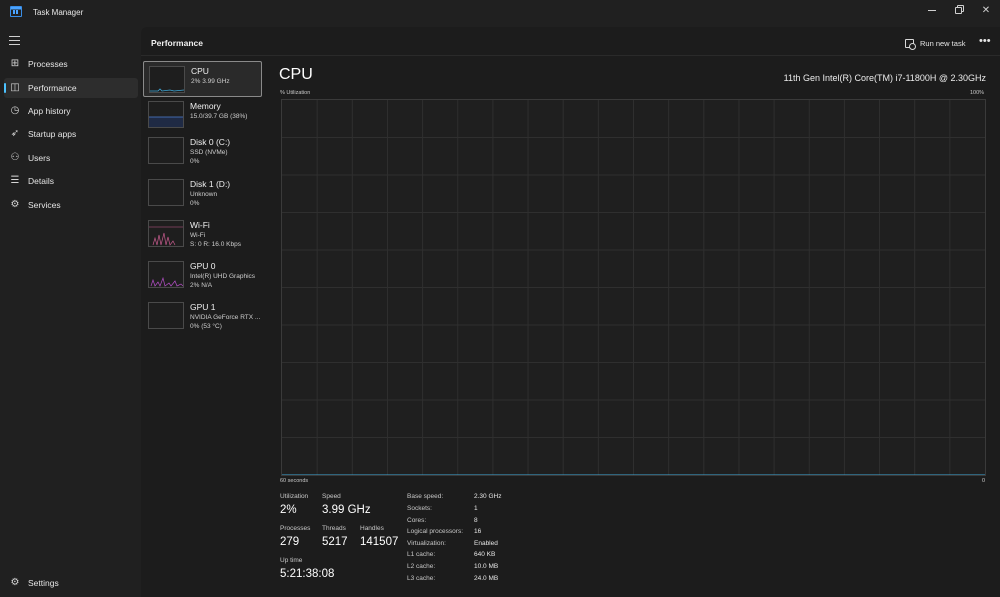  What do you see at coordinates (166, 114) in the screenshot?
I see `memory-thumbnail` at bounding box center [166, 114].